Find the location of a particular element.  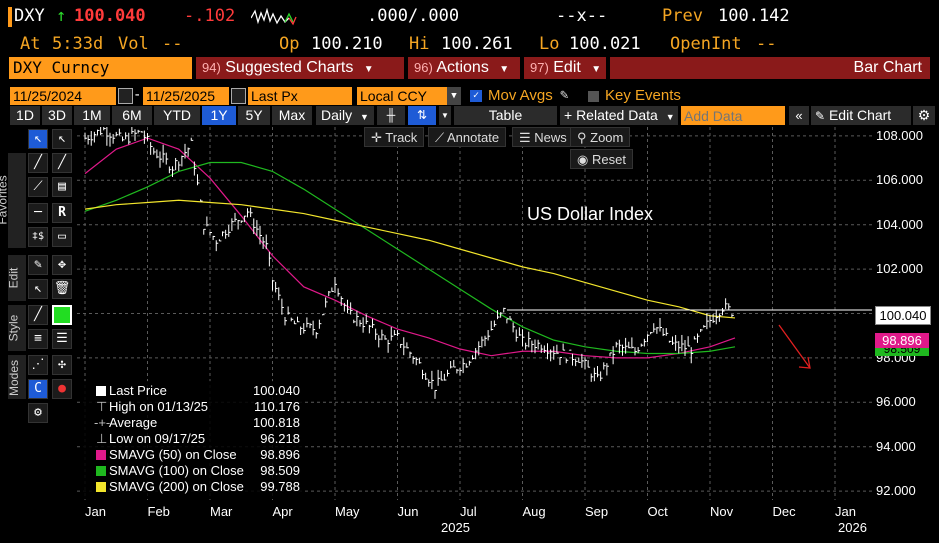

line-style-icon: ⇅ is located at coordinates (422, 115).